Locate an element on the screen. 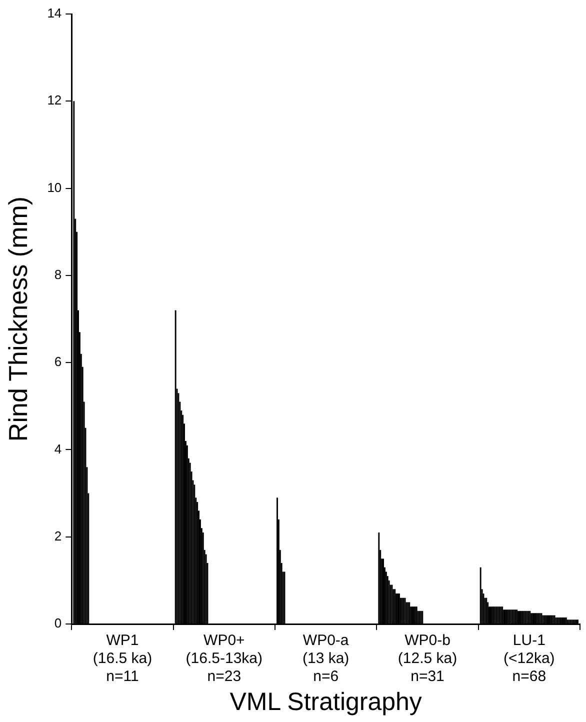  y-tick-label: 6 is located at coordinates (58, 362).